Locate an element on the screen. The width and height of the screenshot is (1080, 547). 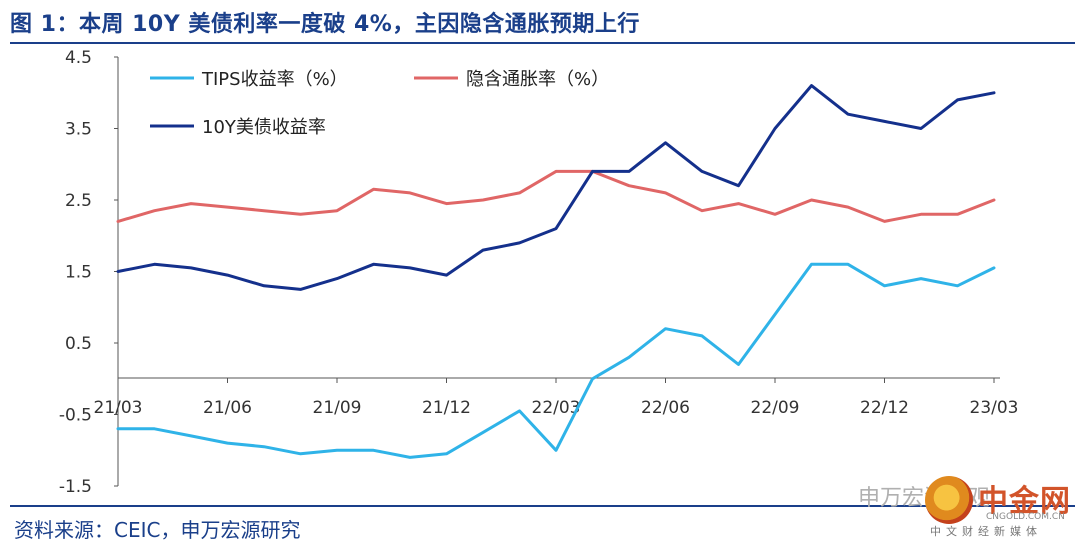
x-tick-label: 22/06 is located at coordinates (665, 408).